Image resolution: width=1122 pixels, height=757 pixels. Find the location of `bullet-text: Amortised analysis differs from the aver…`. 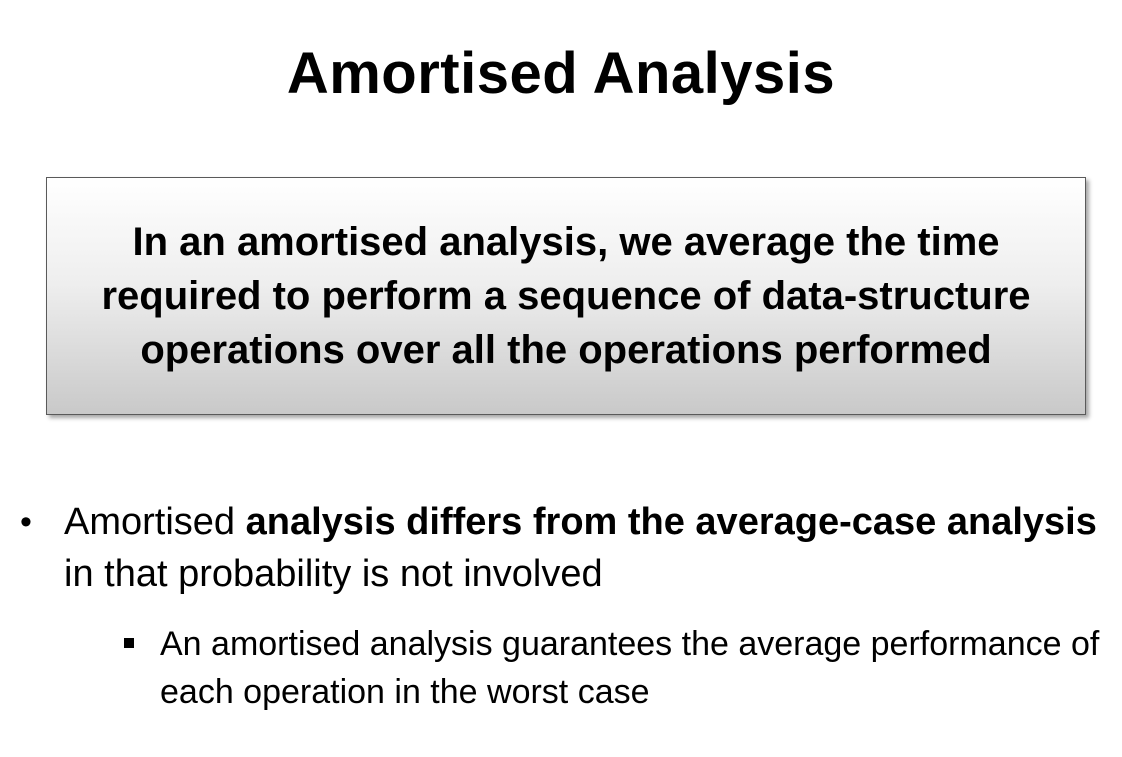

bullet-text: Amortised analysis differs from the aver… is located at coordinates (580, 548).